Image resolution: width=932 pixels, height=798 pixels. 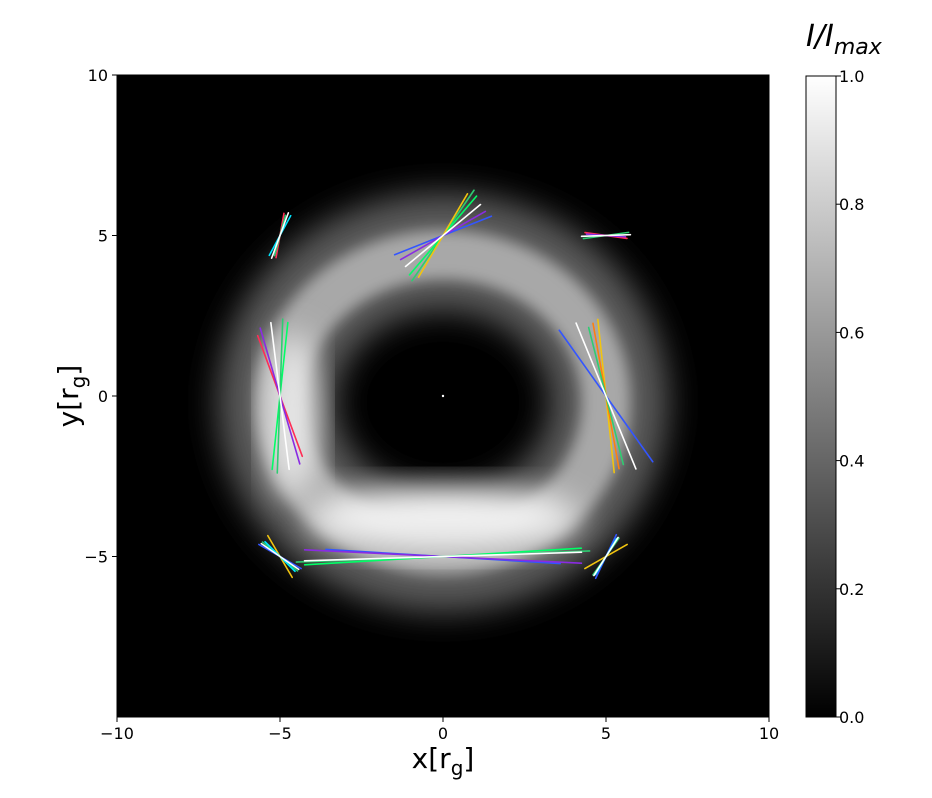 I want to click on x-axis-label: x[rg], so click(x=443, y=761).